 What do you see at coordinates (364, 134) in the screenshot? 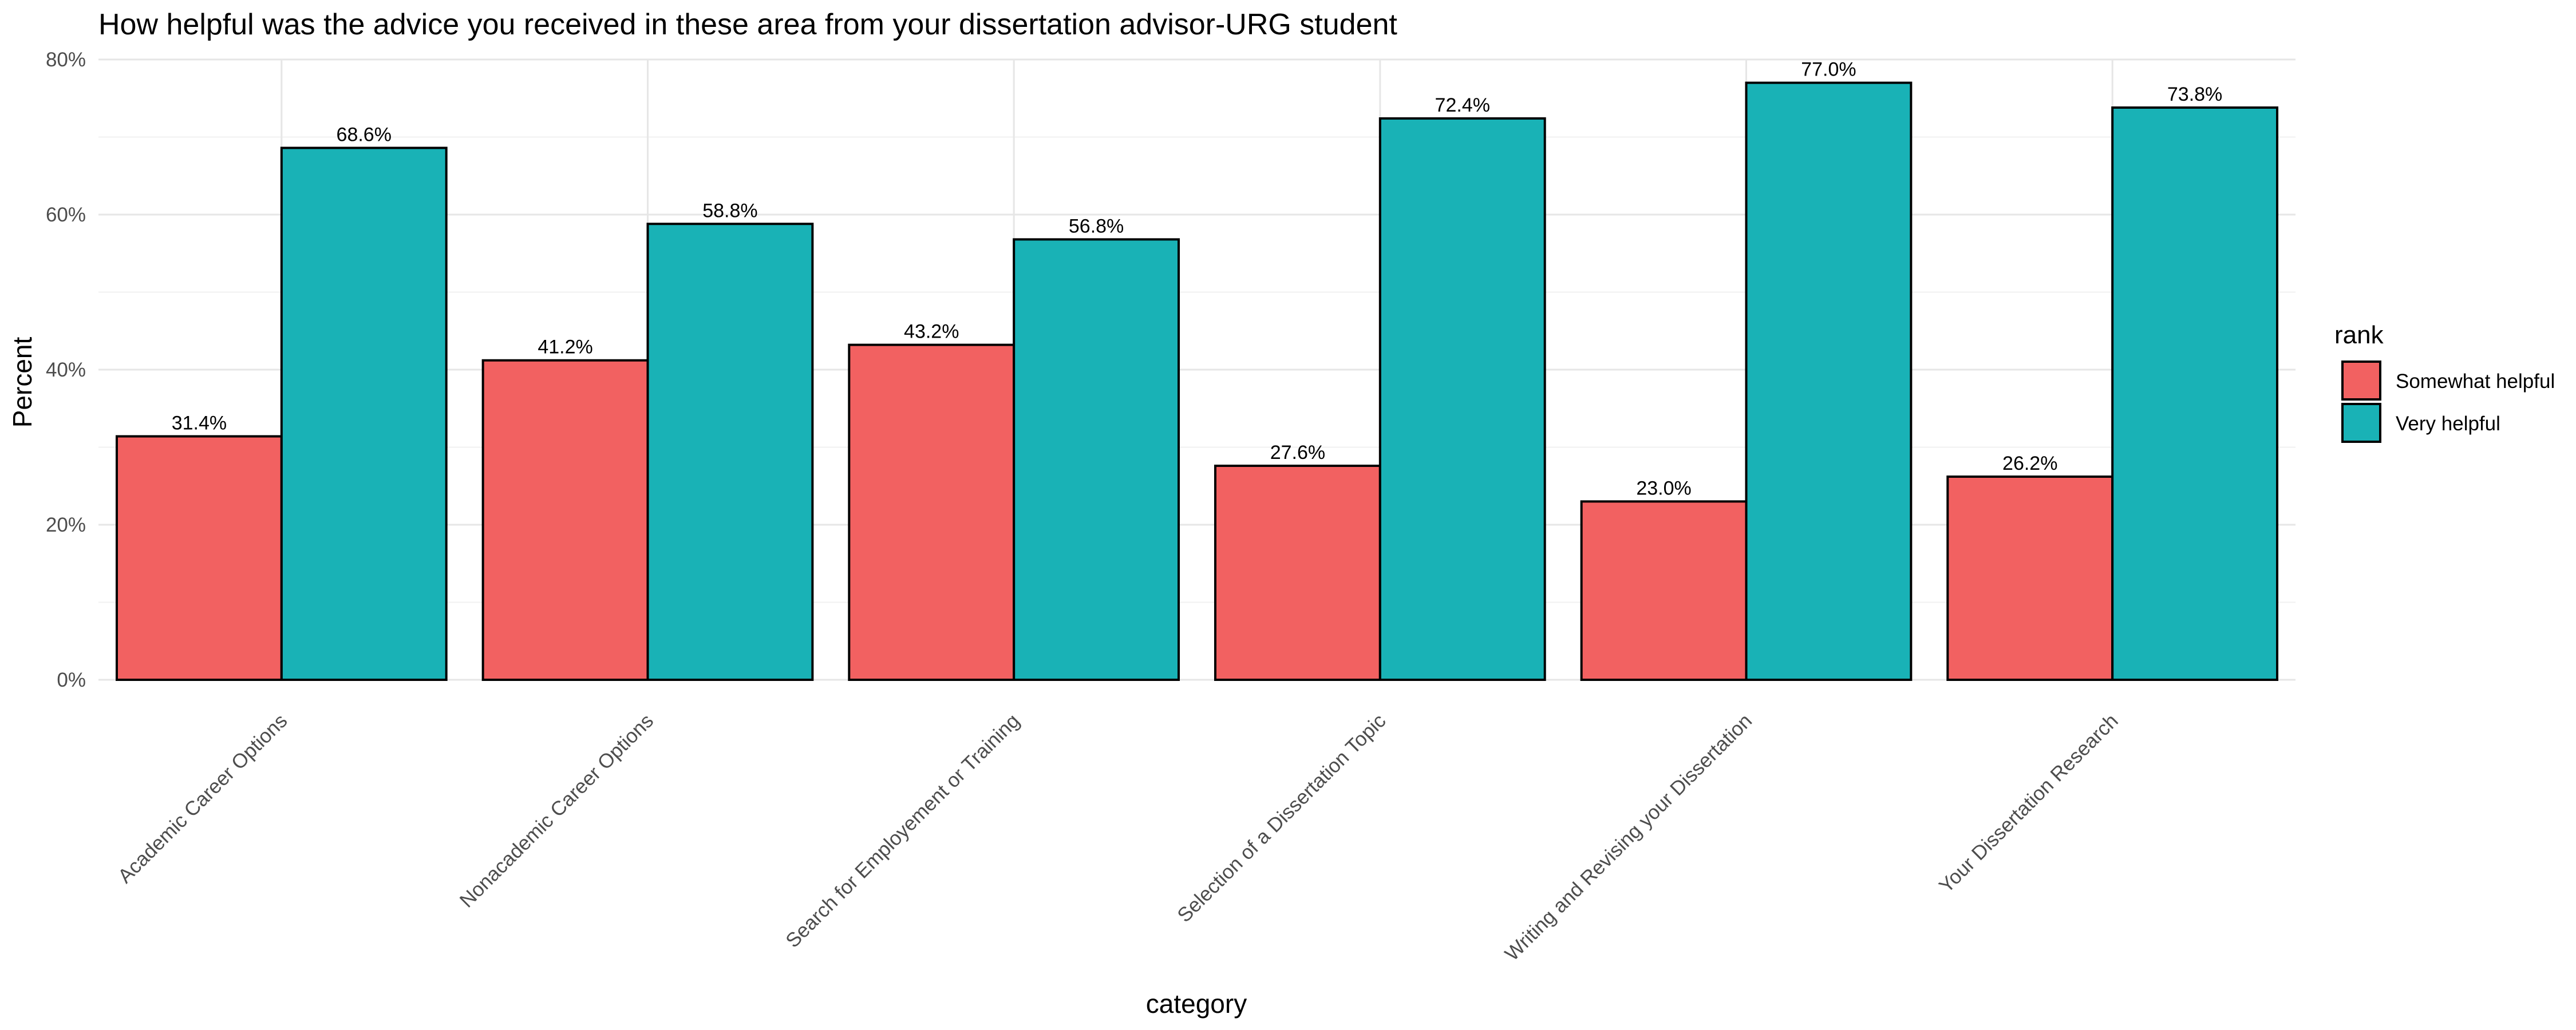
I see `bar-value-label: 68.6%` at bounding box center [364, 134].